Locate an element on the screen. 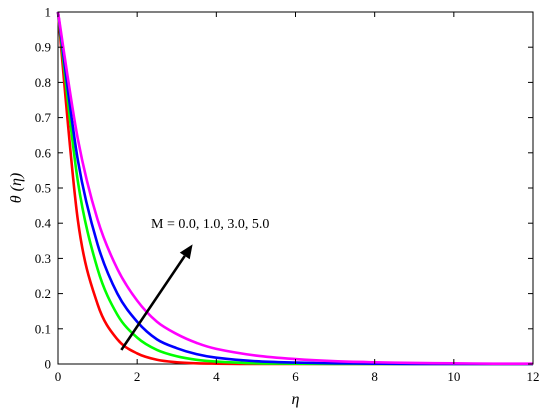  annotation-text: M = 0.0, 1.0, 3.0, 5.0 is located at coordinates (210, 224).